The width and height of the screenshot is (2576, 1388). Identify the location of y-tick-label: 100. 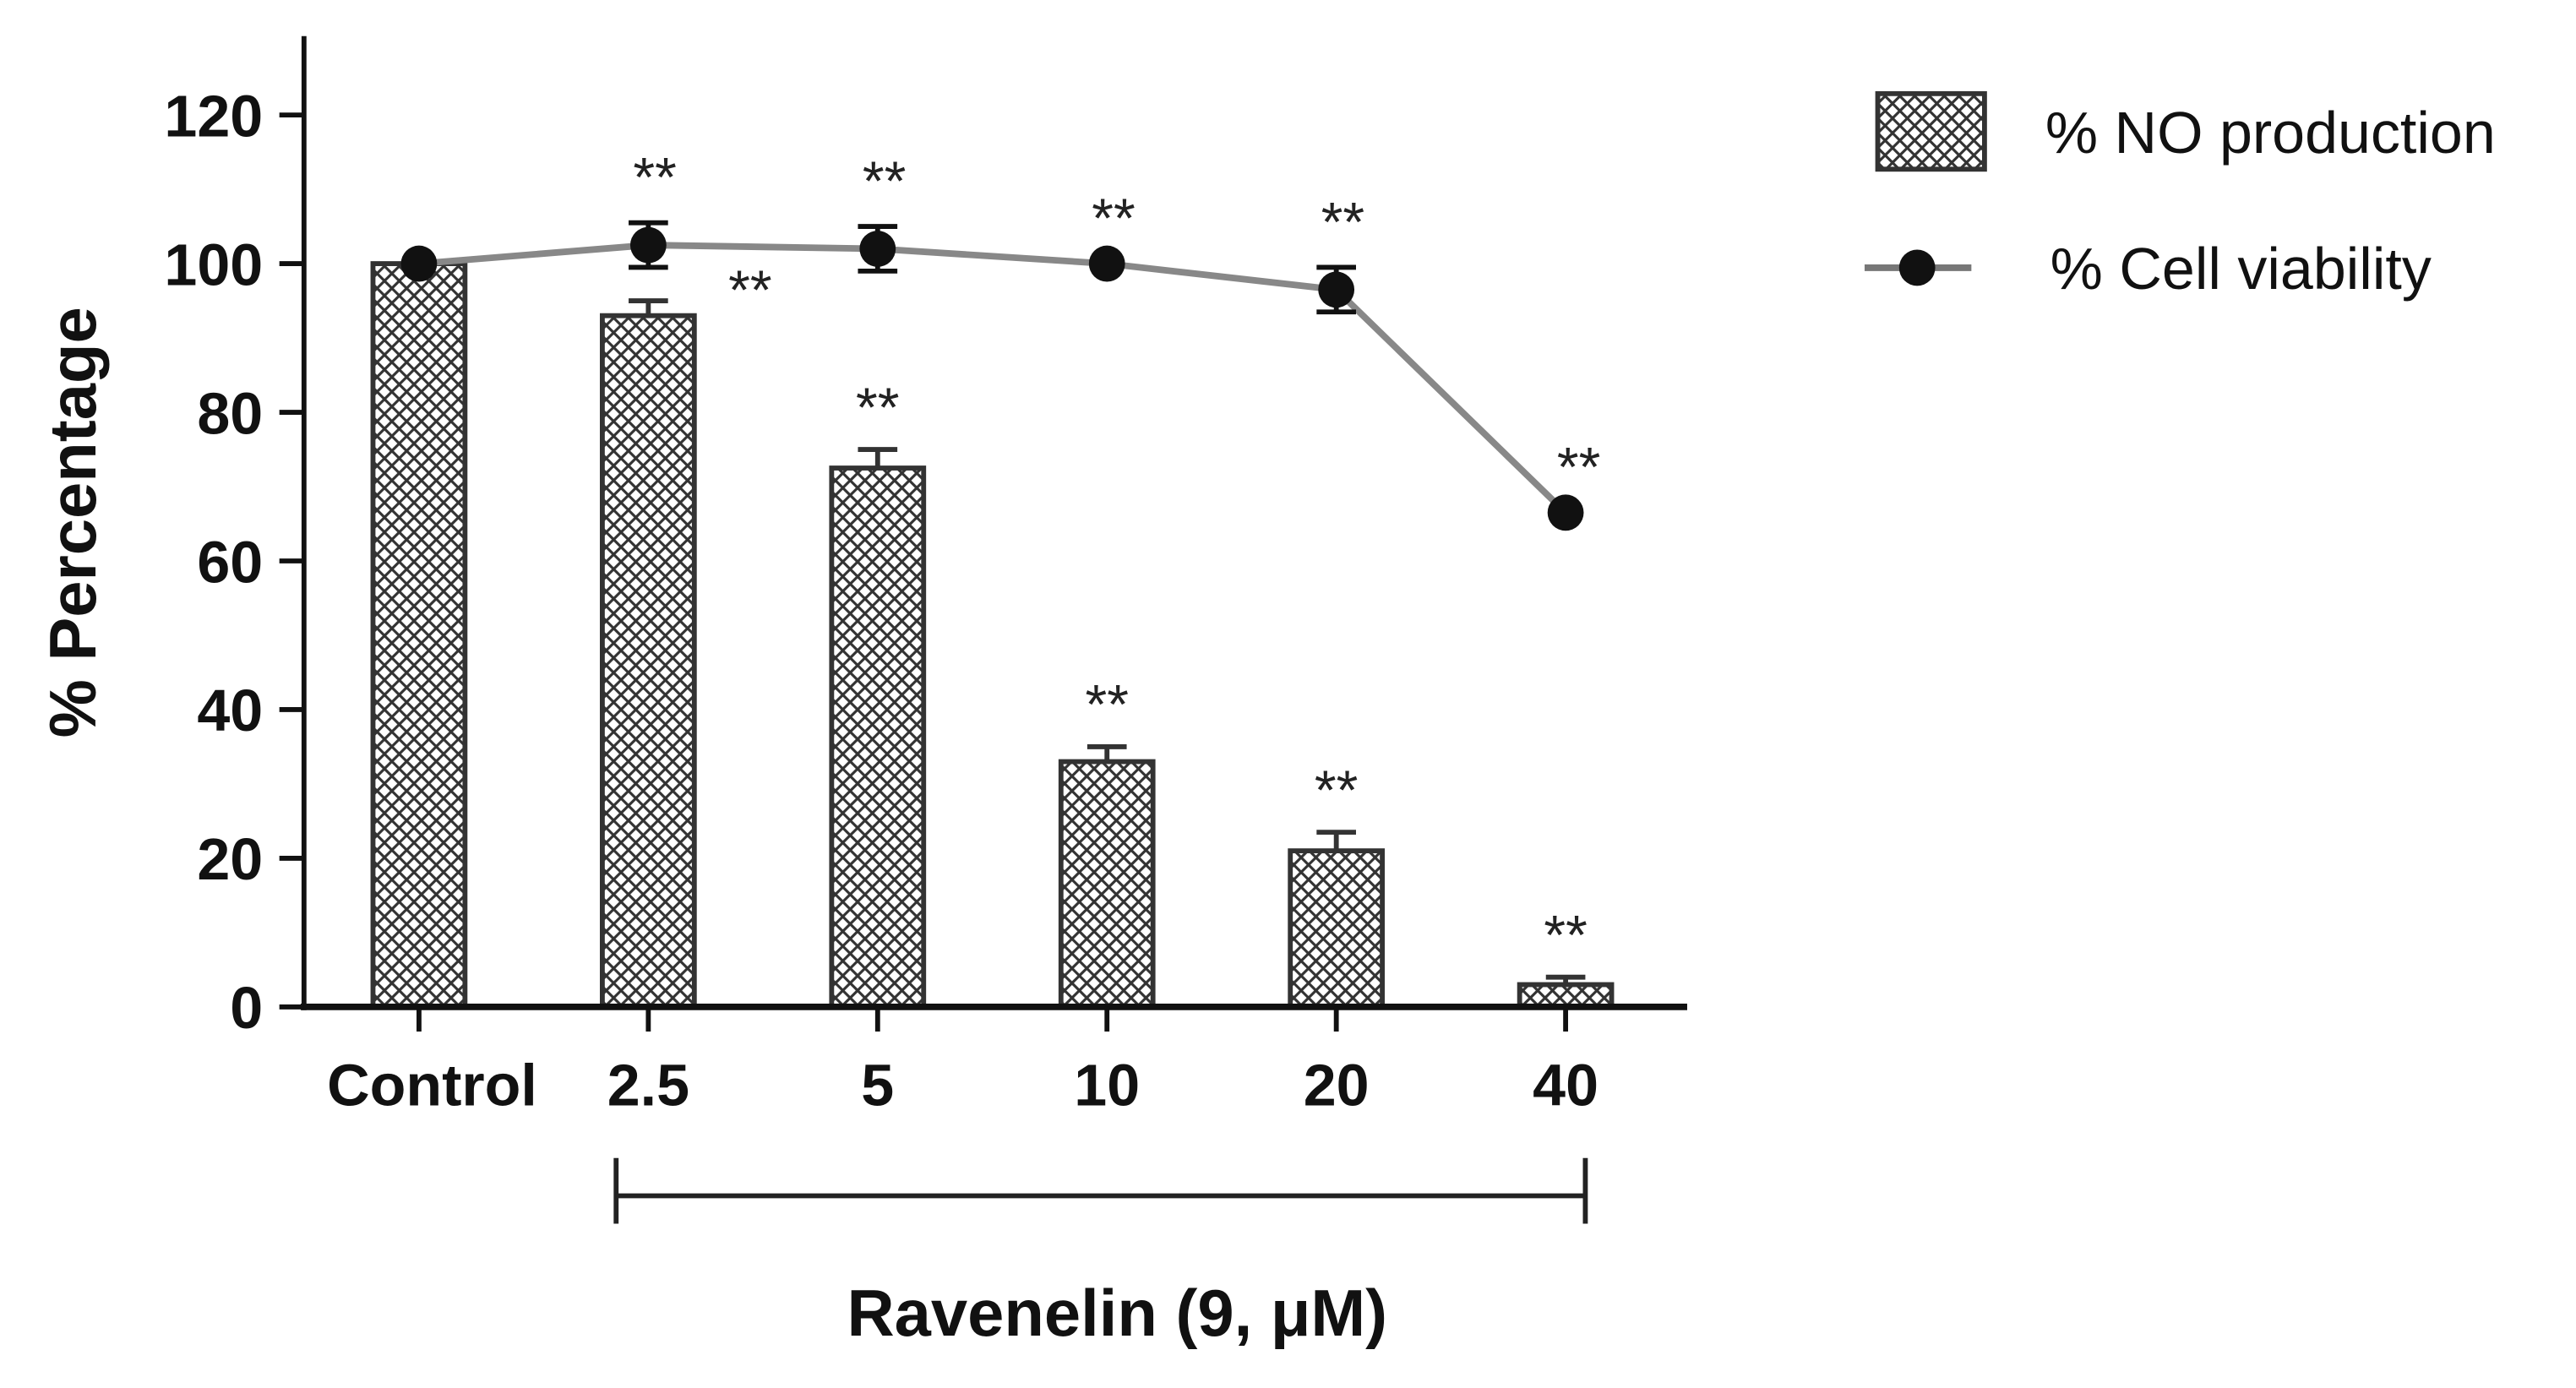
(213, 264).